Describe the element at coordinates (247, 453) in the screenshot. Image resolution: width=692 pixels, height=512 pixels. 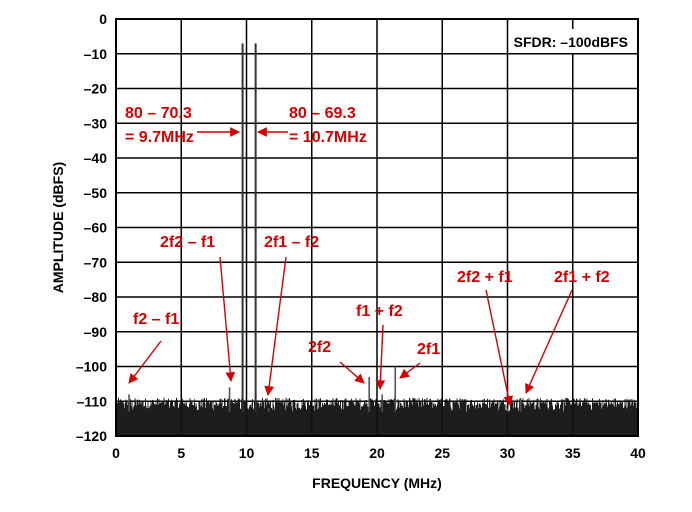
I see `x-tick-label: 10` at that location.